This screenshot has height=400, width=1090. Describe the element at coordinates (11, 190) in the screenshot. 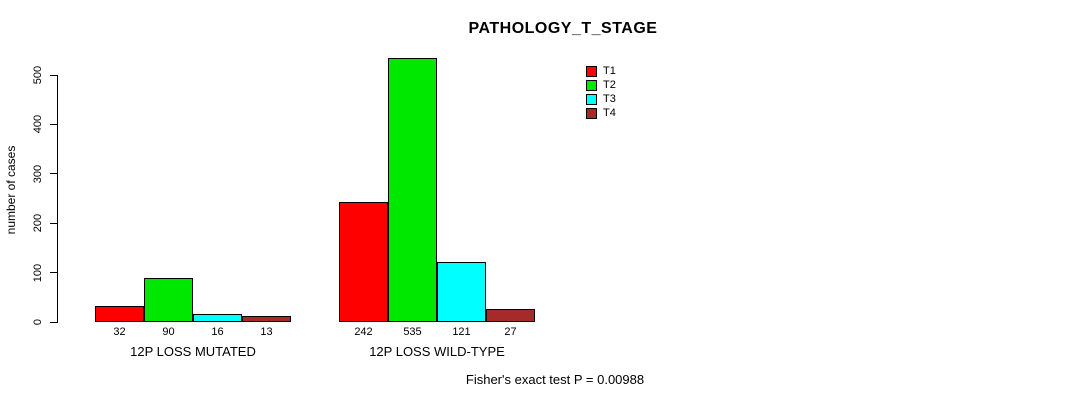

I see `y-axis-title: number of cases` at that location.